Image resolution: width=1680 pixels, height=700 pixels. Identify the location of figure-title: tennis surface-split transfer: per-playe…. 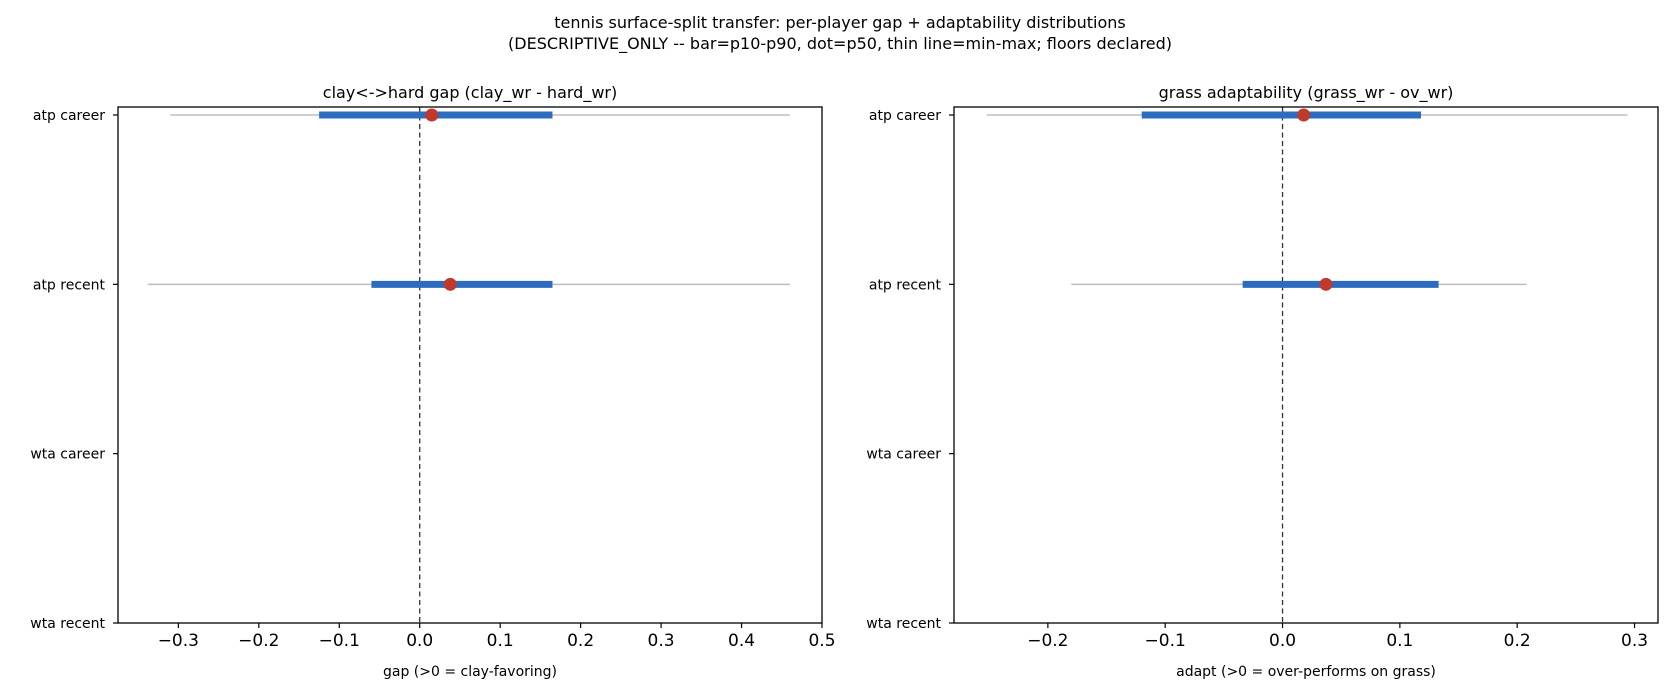
(840, 33).